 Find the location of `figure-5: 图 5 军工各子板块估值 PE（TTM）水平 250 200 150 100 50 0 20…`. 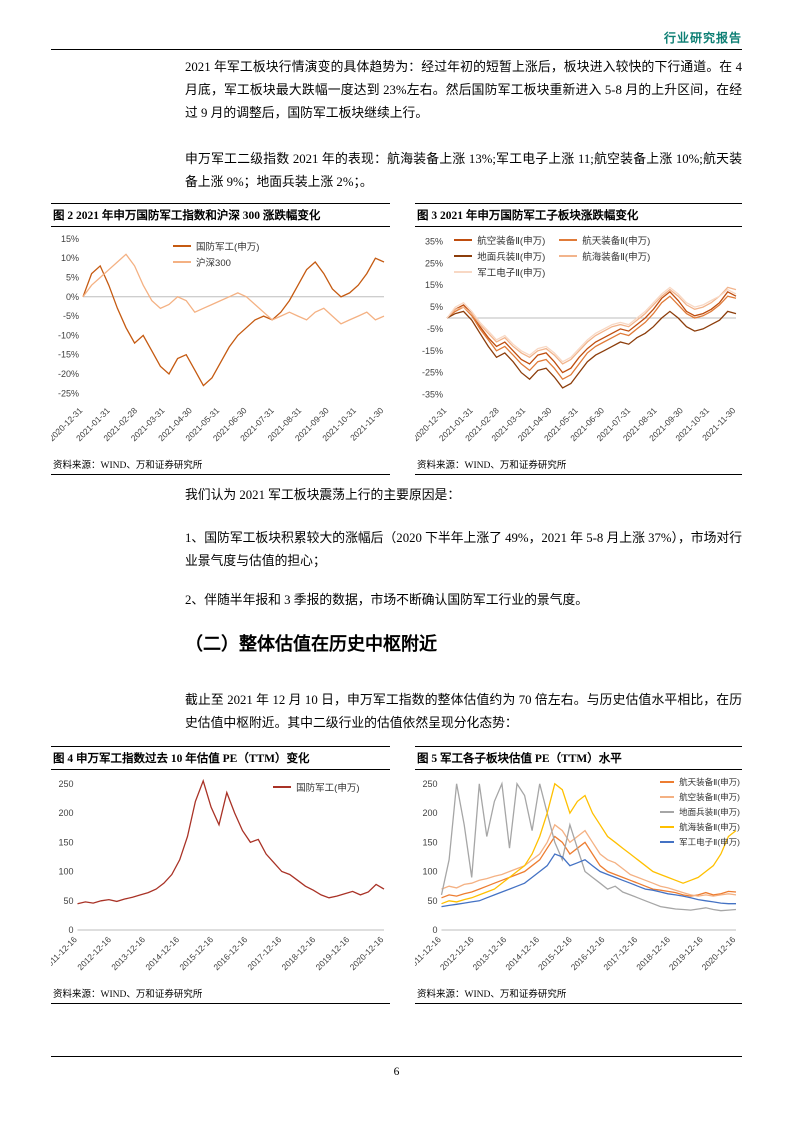

figure-5: 图 5 军工各子板块估值 PE（TTM）水平 250 200 150 100 50 0 20… is located at coordinates (574, 875).